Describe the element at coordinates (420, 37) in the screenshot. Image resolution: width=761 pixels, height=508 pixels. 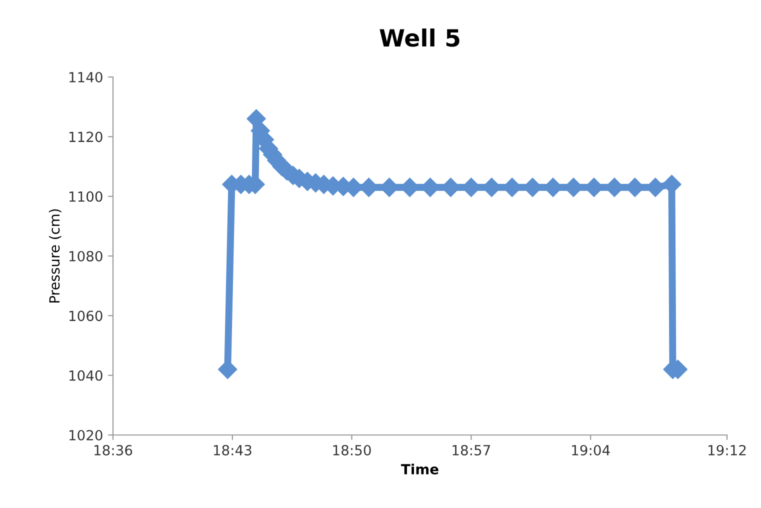
I see `chart-title: Well 5` at that location.